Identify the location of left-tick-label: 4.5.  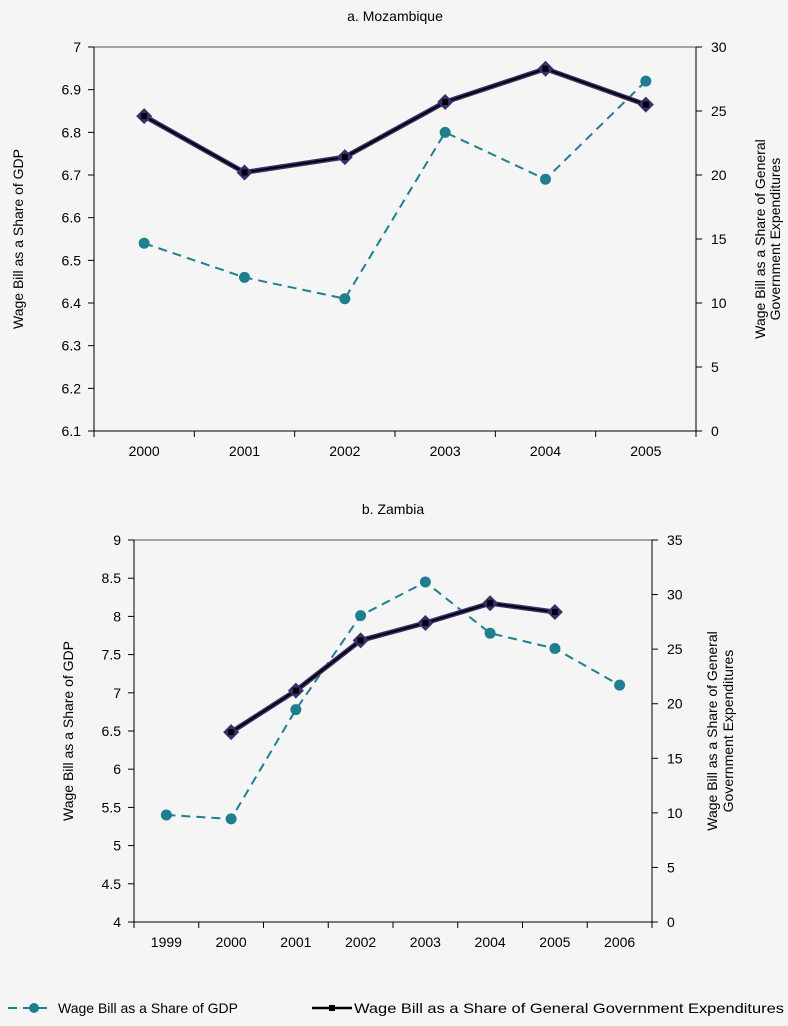
(112, 884).